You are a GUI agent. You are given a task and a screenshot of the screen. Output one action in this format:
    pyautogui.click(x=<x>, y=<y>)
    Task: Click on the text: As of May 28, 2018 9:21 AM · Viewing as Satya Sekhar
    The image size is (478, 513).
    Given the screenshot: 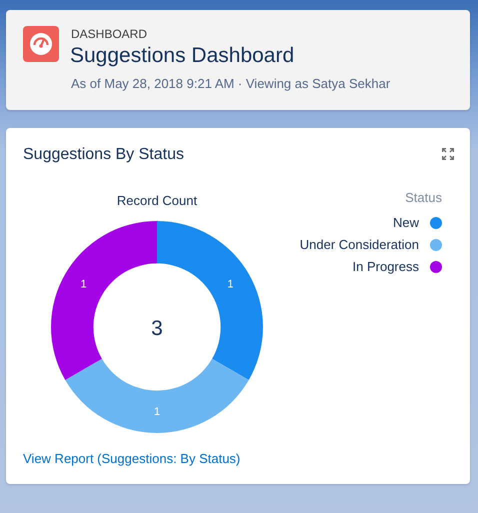 What is the action you would take?
    pyautogui.click(x=230, y=83)
    